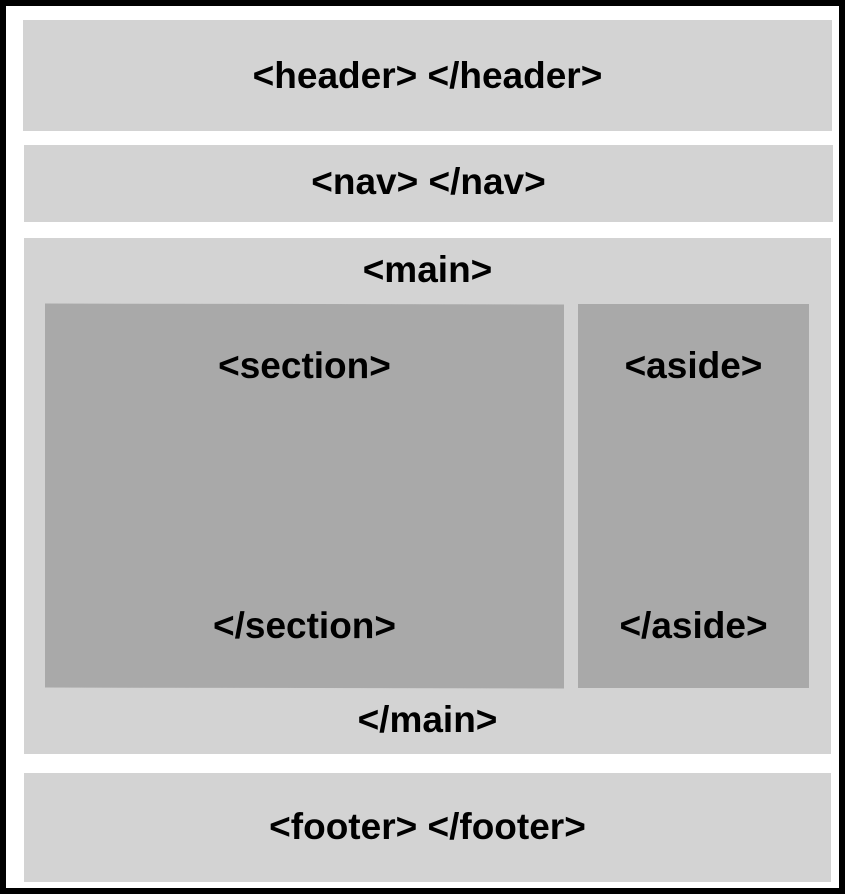 The width and height of the screenshot is (845, 894). Describe the element at coordinates (427, 269) in the screenshot. I see `main-open-tag: <main>` at that location.